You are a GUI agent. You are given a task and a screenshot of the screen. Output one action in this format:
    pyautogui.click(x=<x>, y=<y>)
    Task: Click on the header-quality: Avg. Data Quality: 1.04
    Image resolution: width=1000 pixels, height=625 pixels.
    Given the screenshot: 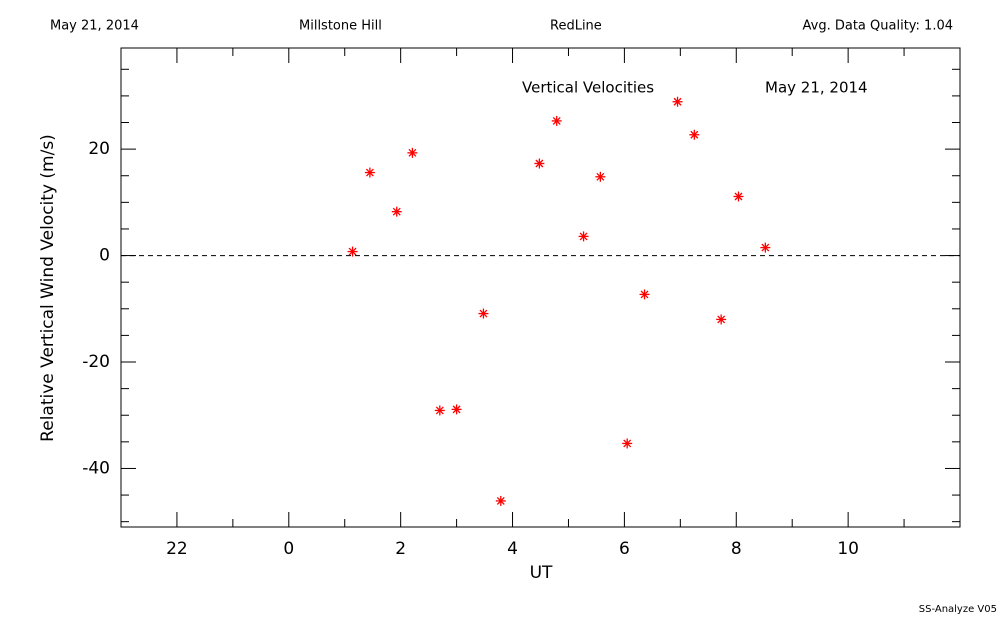 What is the action you would take?
    pyautogui.click(x=878, y=26)
    